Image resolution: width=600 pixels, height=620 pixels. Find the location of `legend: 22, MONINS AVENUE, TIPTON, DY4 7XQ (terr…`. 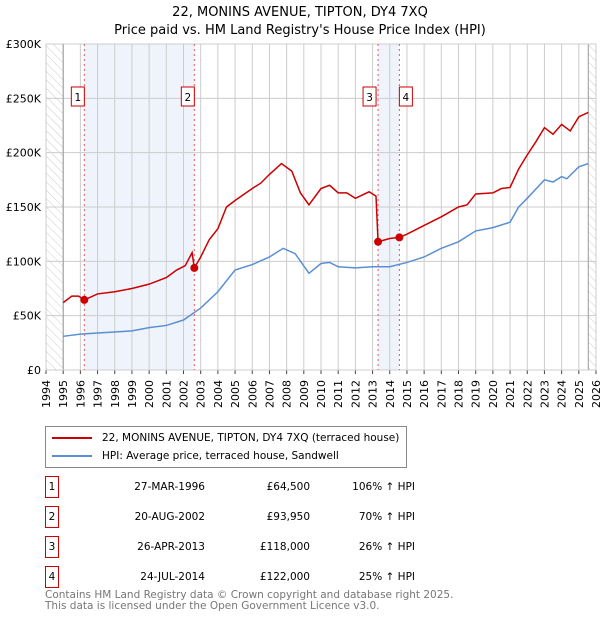

legend: 22, MONINS AVENUE, TIPTON, DY4 7XQ (terr… is located at coordinates (226, 447).